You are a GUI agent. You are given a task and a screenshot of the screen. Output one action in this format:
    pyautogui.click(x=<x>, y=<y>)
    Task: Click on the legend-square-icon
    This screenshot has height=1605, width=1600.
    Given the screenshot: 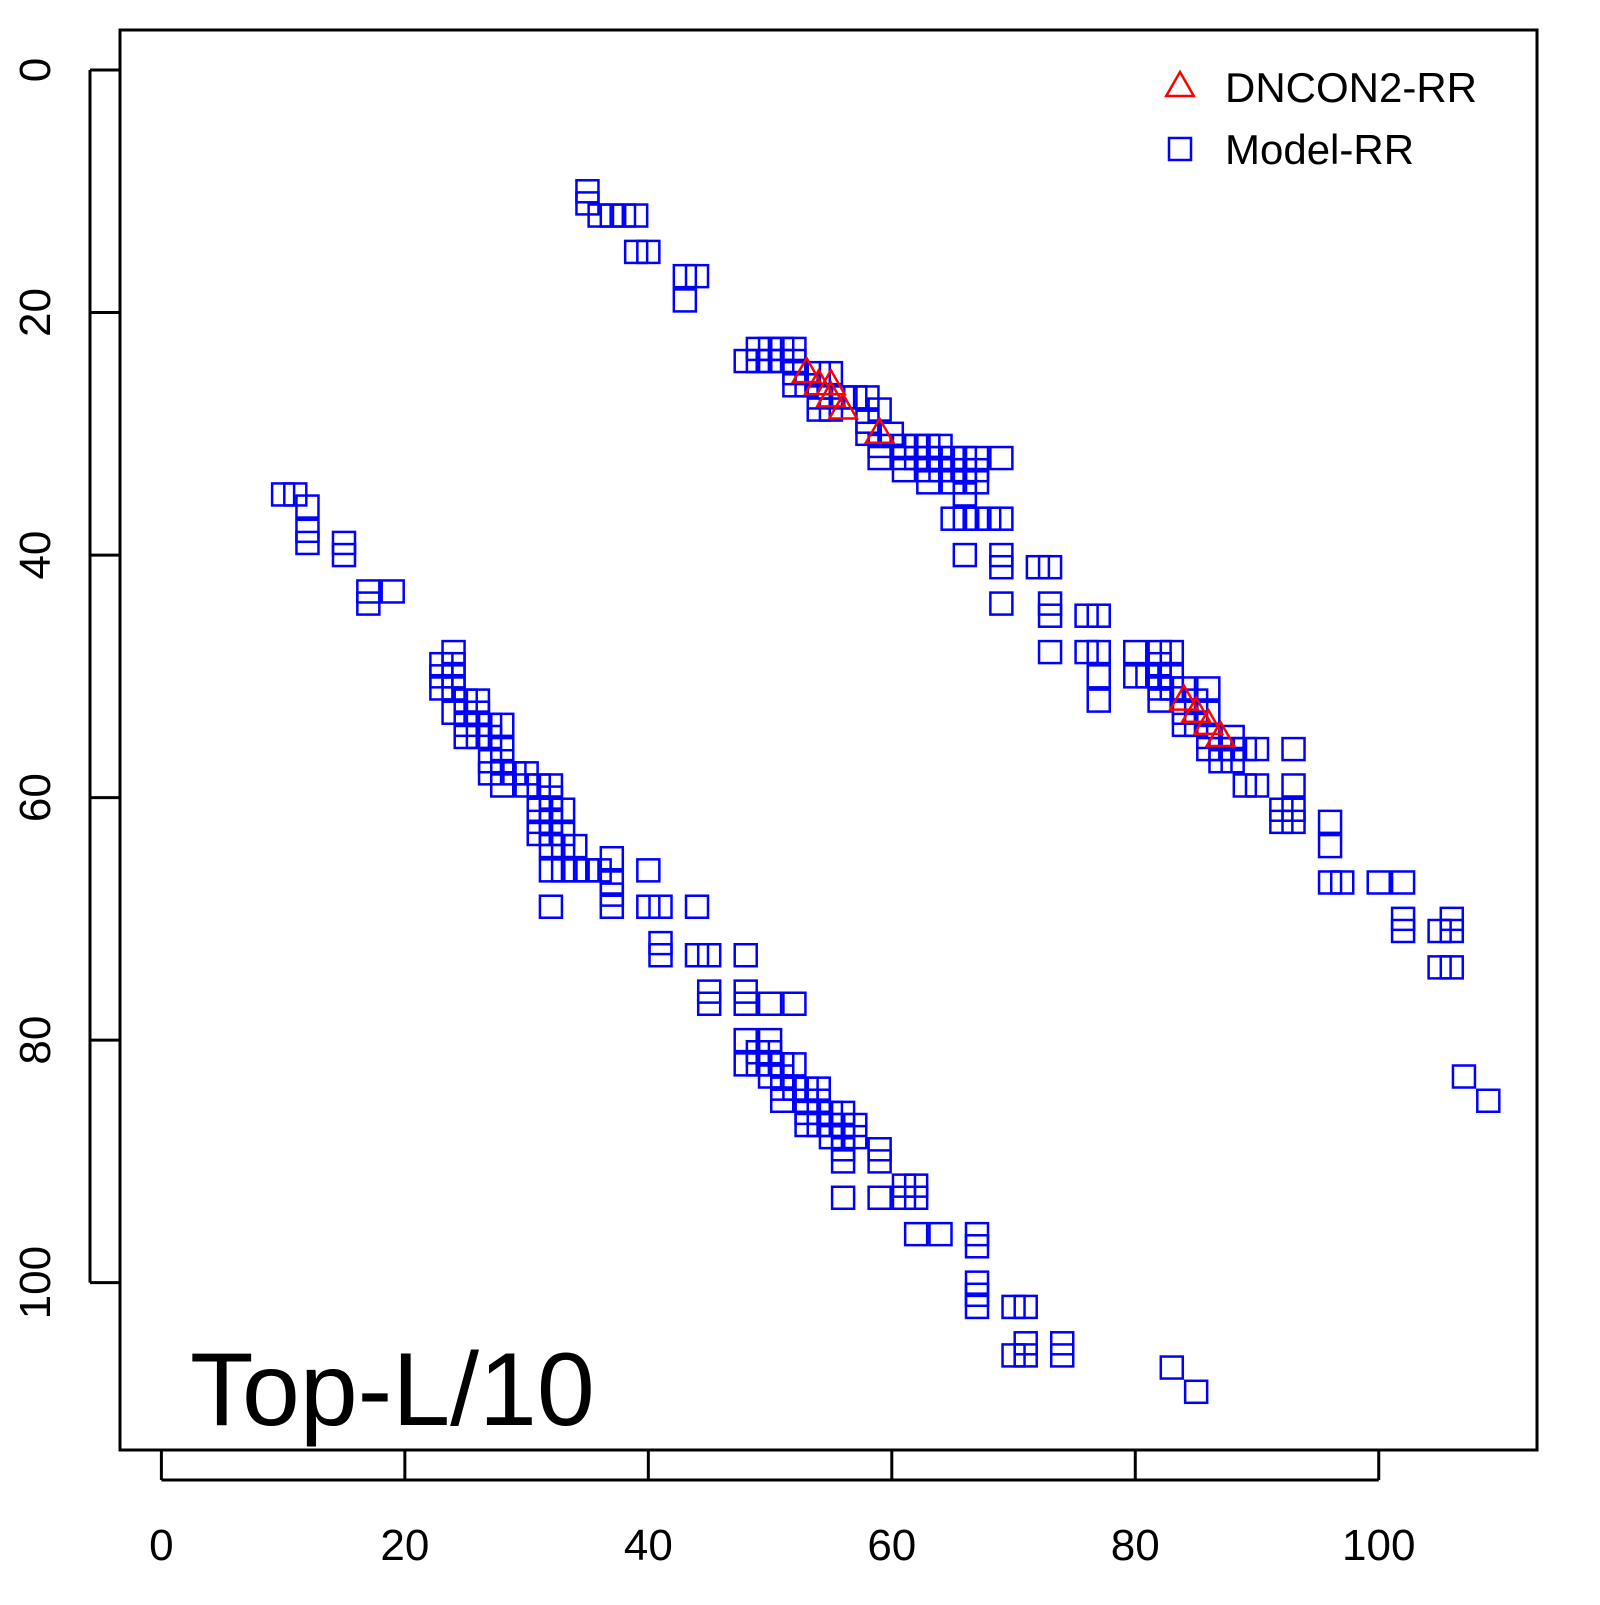 What is the action you would take?
    pyautogui.click(x=1180, y=149)
    